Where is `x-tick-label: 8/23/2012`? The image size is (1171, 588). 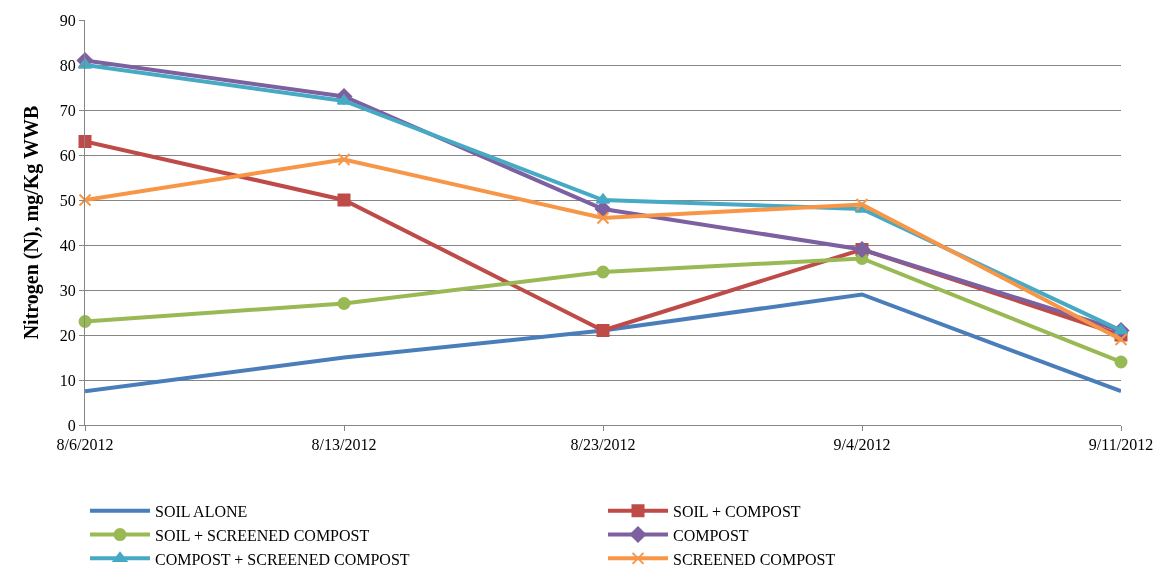 x-tick-label: 8/23/2012 is located at coordinates (603, 445).